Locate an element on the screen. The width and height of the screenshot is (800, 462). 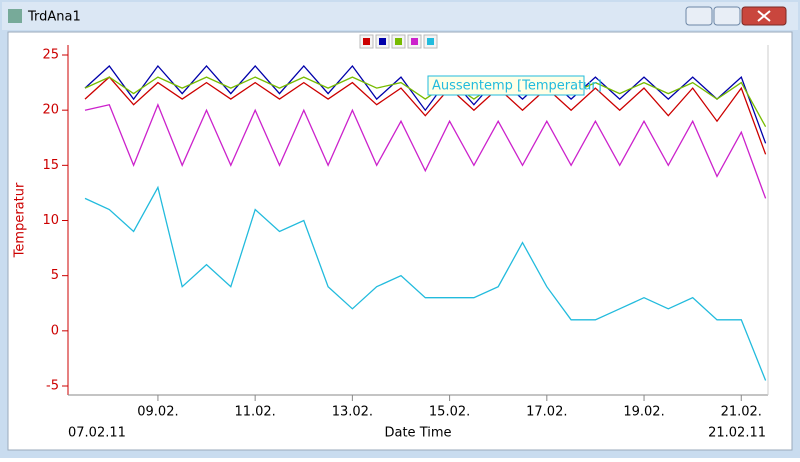
close-icon is located at coordinates (764, 16).